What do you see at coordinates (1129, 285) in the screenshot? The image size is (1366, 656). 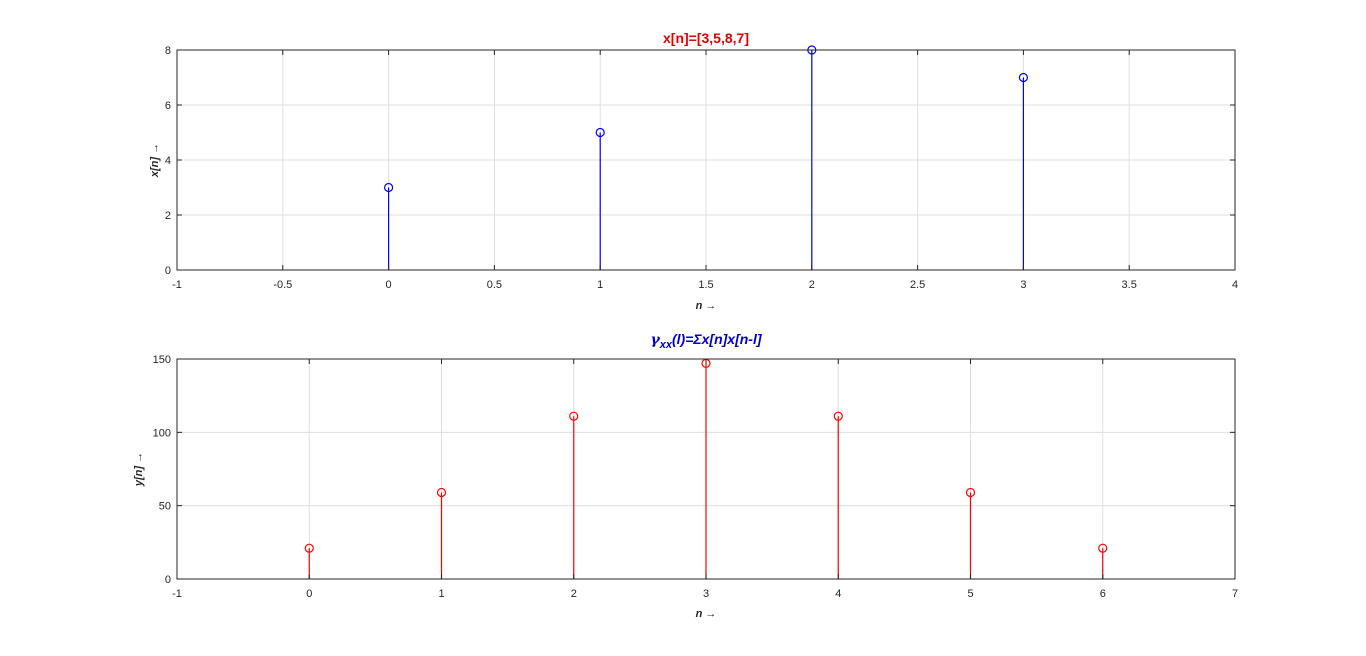 I see `top-plot-xtick-label: 3.5` at bounding box center [1129, 285].